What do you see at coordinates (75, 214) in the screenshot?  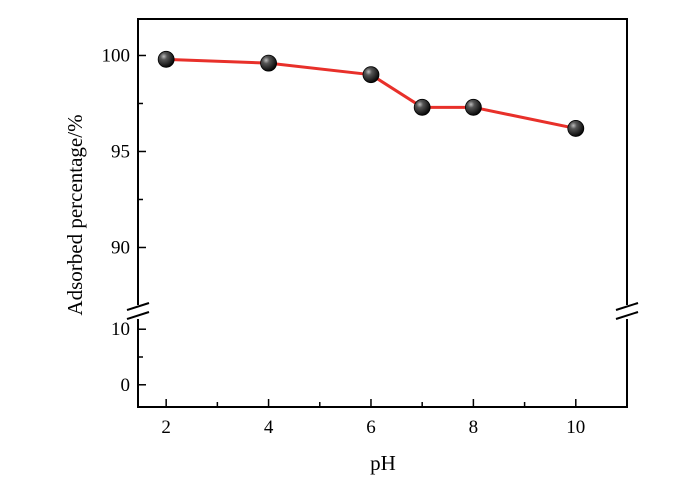 I see `y-axis-title: Adsorbed percentage/%` at bounding box center [75, 214].